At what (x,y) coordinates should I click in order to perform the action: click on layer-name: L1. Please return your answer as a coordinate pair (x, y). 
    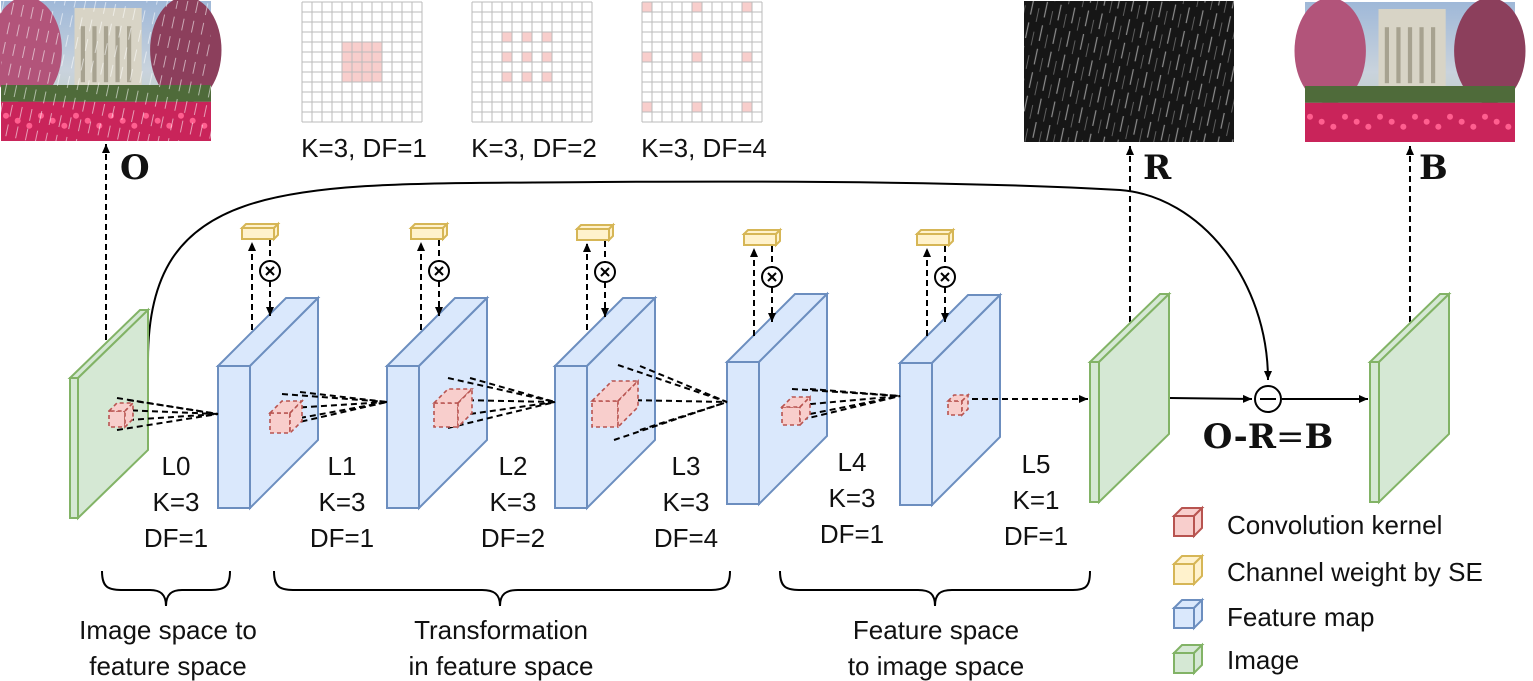
    Looking at the image, I should click on (342, 466).